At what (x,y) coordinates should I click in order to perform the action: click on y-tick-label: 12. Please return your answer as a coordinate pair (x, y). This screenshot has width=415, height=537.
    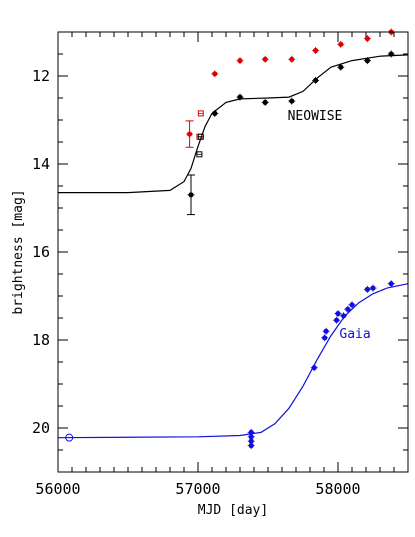
    Looking at the image, I should click on (41, 76).